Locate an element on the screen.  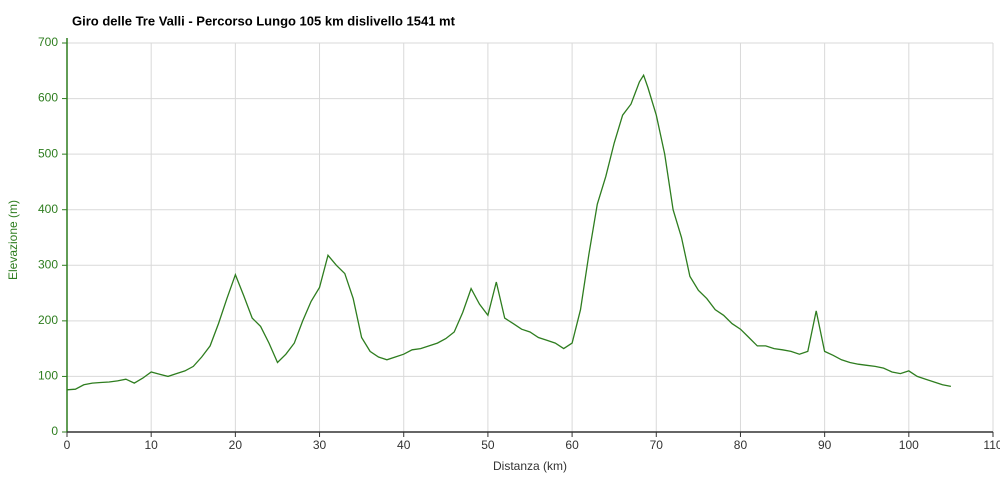
y-tick-label: 400 is located at coordinates (48, 209).